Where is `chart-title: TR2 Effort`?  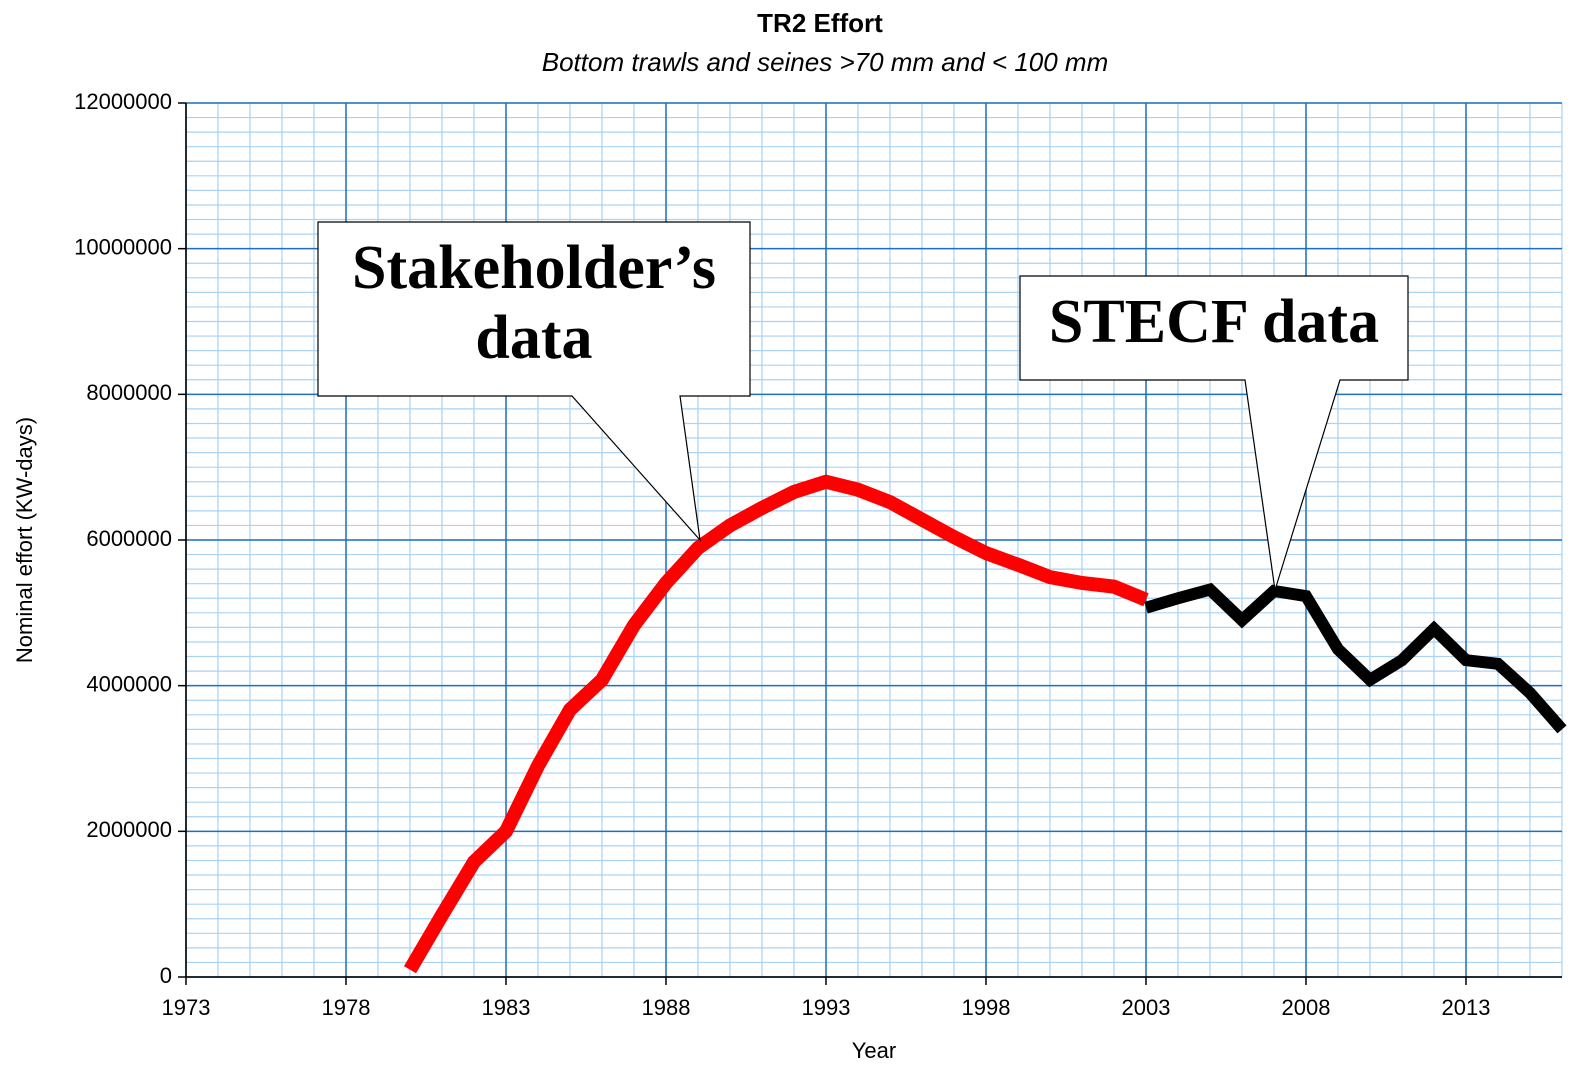 chart-title: TR2 Effort is located at coordinates (820, 23).